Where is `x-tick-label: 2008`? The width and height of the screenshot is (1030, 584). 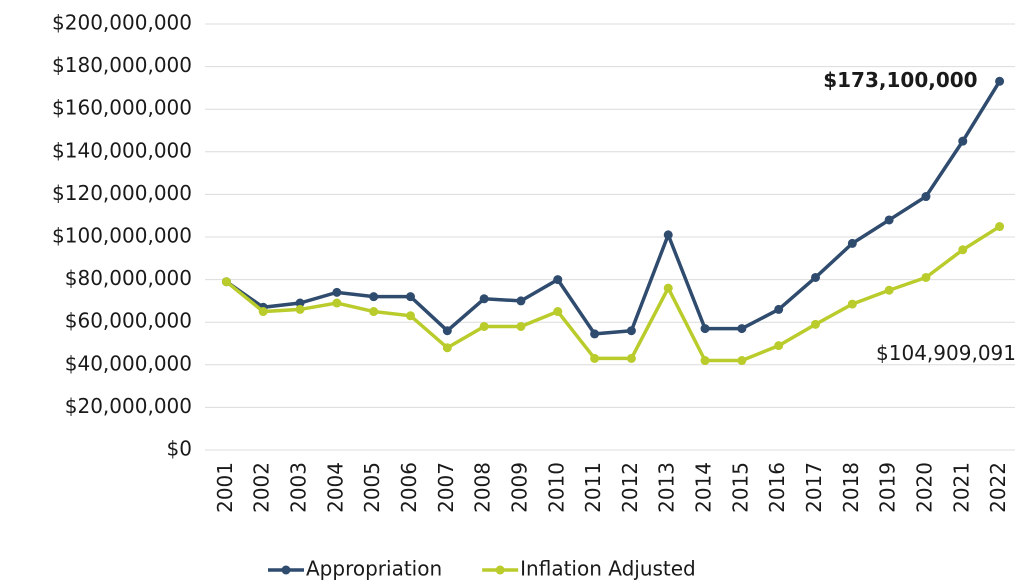
x-tick-label: 2008 is located at coordinates (483, 487).